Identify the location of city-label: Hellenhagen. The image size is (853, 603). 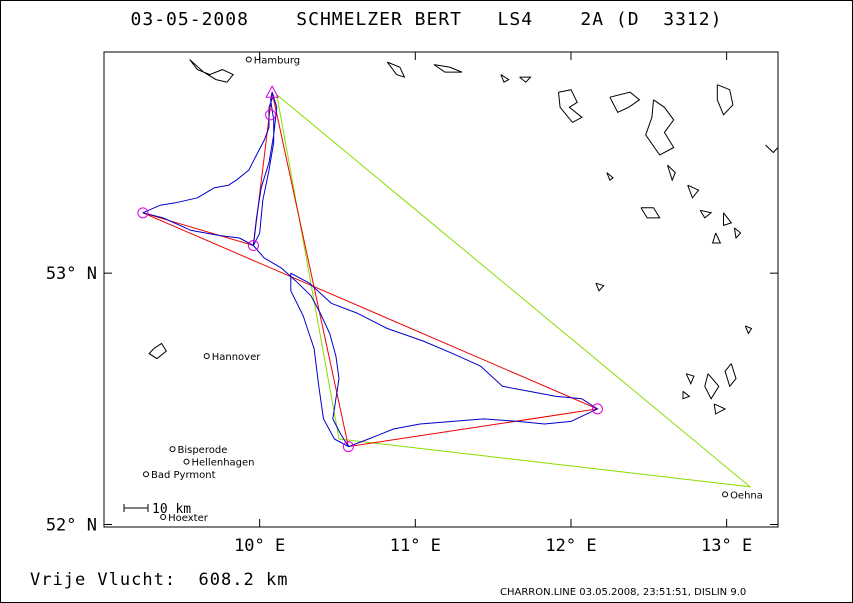
(222, 463).